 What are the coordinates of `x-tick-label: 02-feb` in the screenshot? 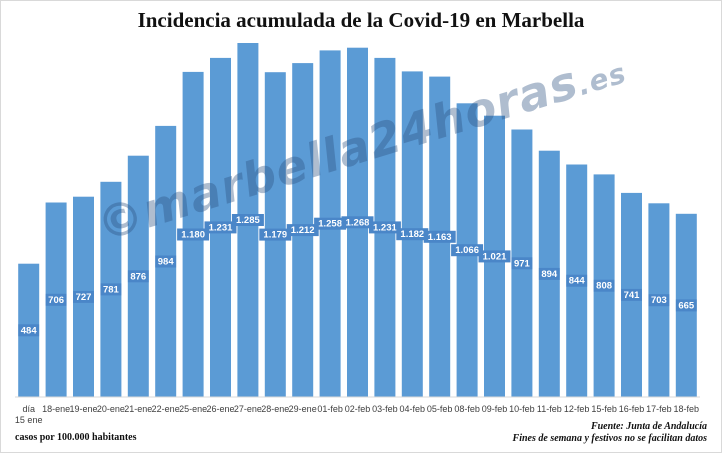 It's located at (358, 409).